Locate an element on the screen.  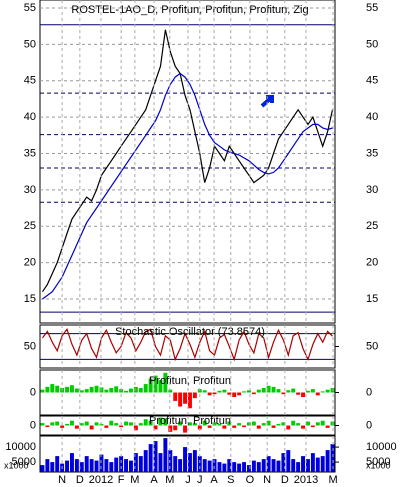
x-tick-label: F is located at coordinates (121, 480).